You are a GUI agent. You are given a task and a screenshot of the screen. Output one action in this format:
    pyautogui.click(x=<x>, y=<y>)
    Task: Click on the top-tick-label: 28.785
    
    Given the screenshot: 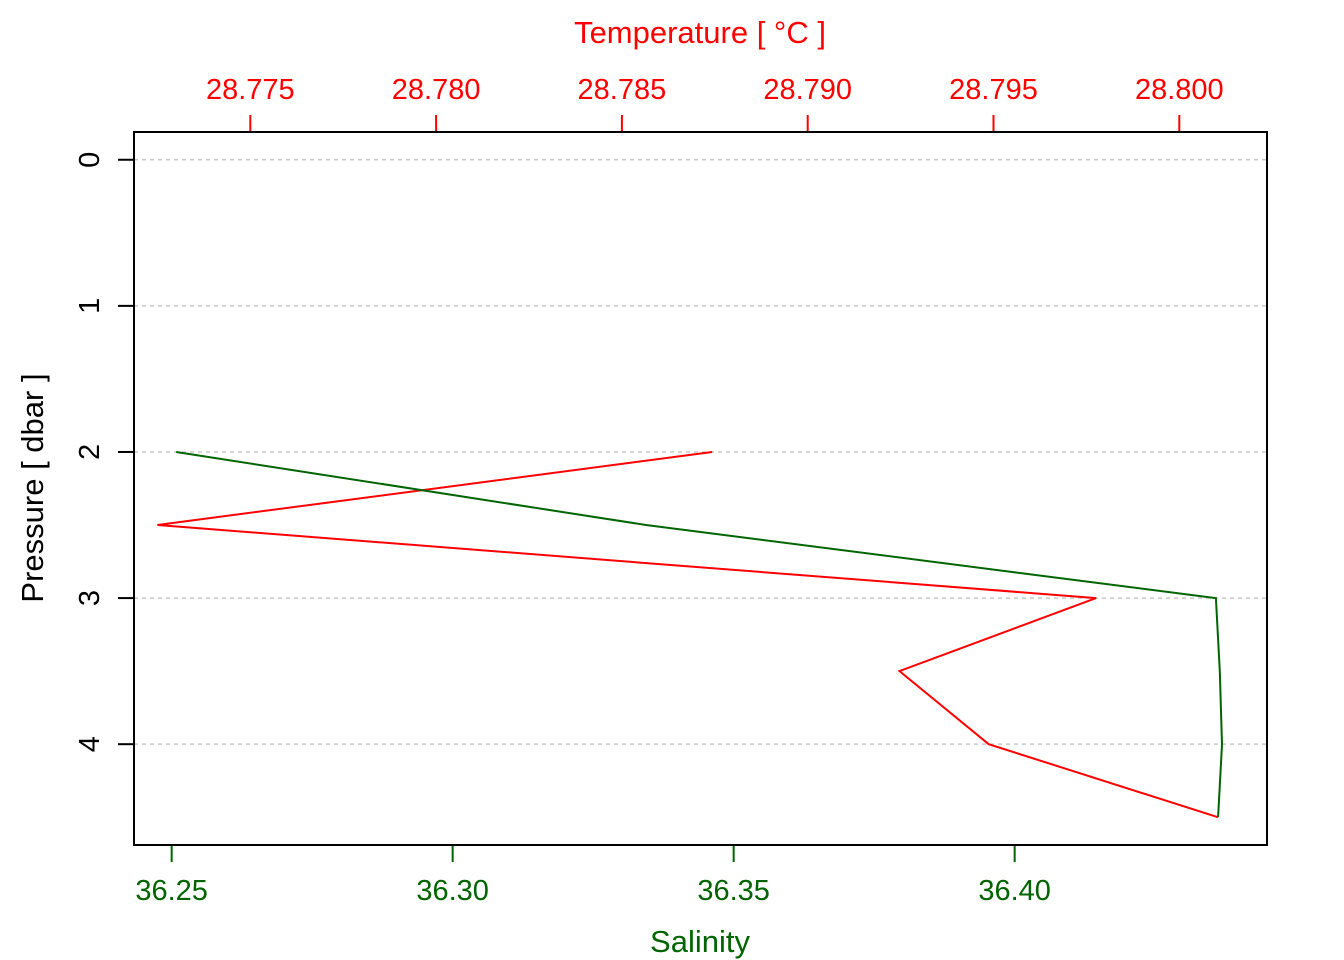 What is the action you would take?
    pyautogui.click(x=622, y=90)
    